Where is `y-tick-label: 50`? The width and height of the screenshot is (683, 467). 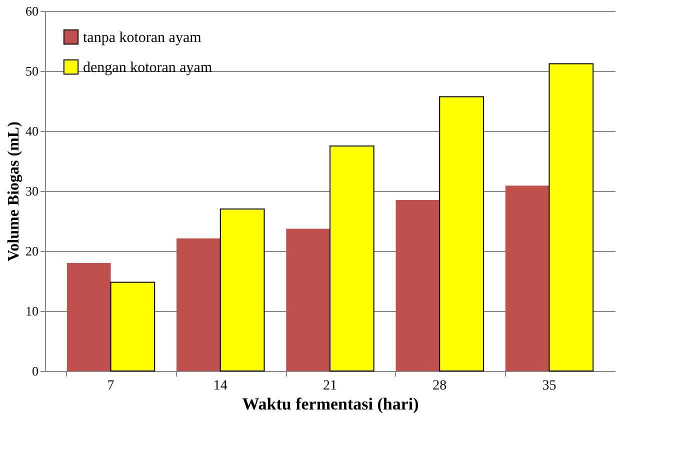
y-tick-label: 50 is located at coordinates (32, 71).